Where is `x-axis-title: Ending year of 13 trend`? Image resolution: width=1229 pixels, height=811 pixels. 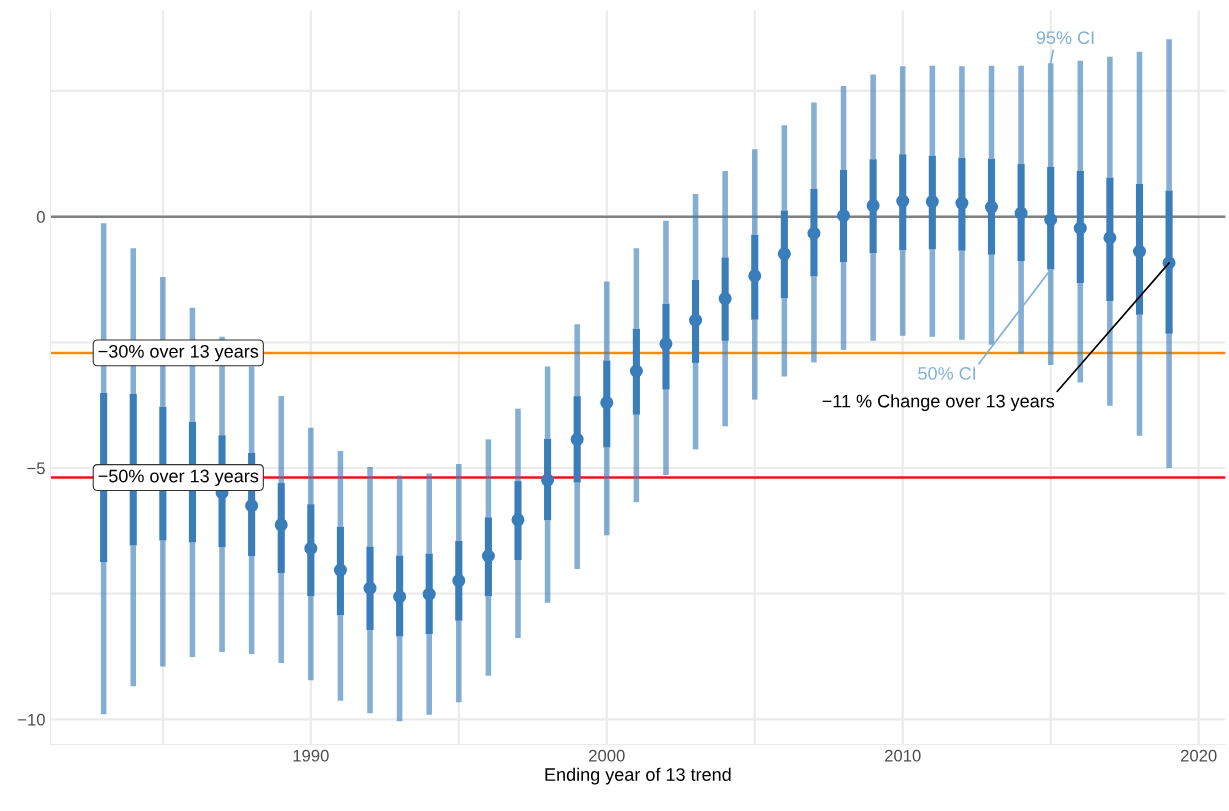 x-axis-title: Ending year of 13 trend is located at coordinates (638, 776).